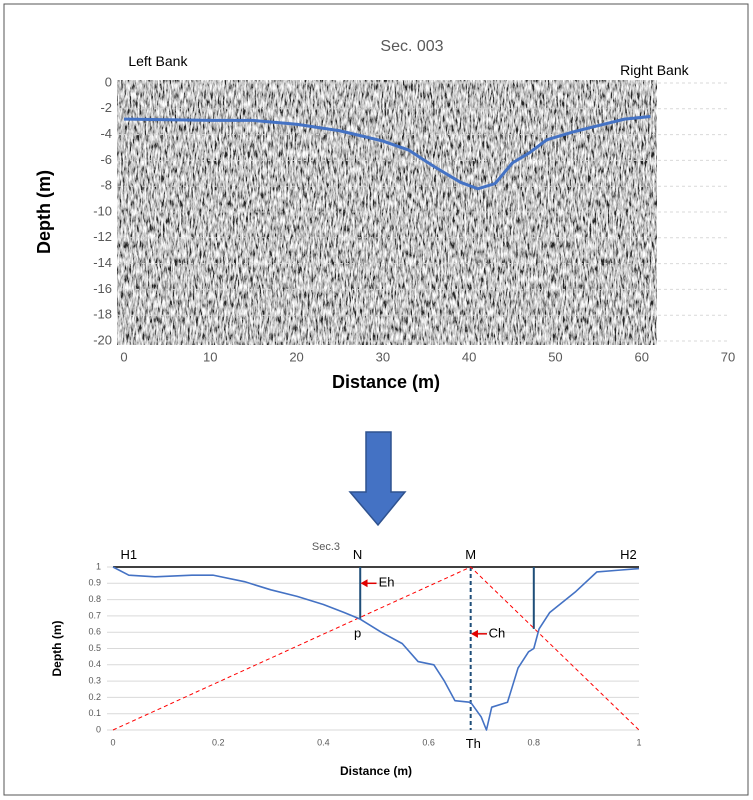 This screenshot has height=800, width=753. What do you see at coordinates (106, 133) in the screenshot?
I see `y-tick-label: -4` at bounding box center [106, 133].